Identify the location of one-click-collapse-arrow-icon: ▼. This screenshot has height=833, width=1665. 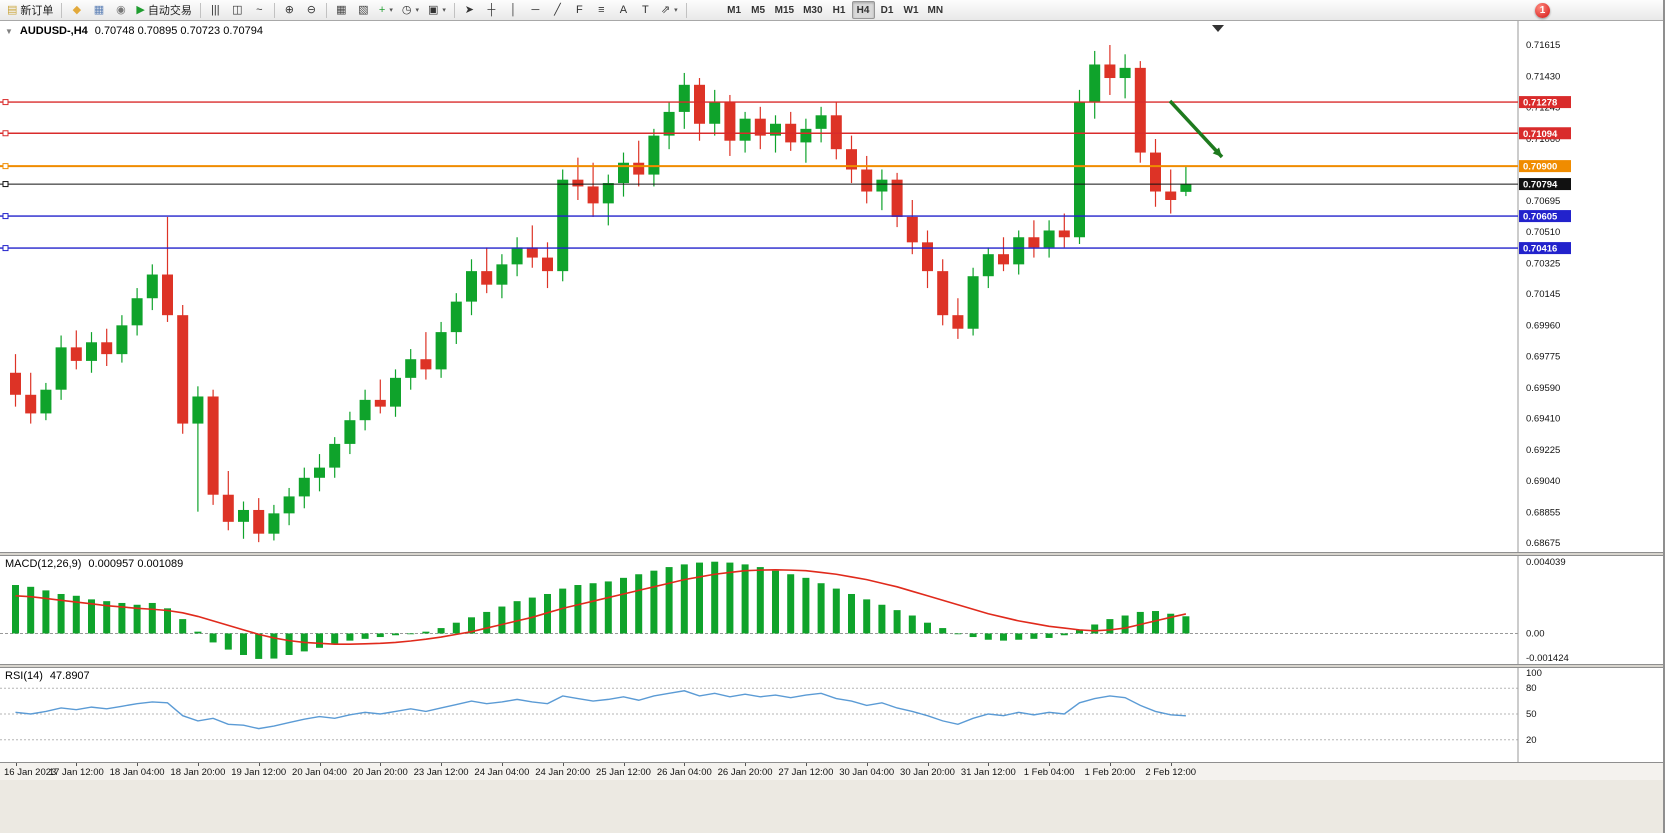
(9, 31).